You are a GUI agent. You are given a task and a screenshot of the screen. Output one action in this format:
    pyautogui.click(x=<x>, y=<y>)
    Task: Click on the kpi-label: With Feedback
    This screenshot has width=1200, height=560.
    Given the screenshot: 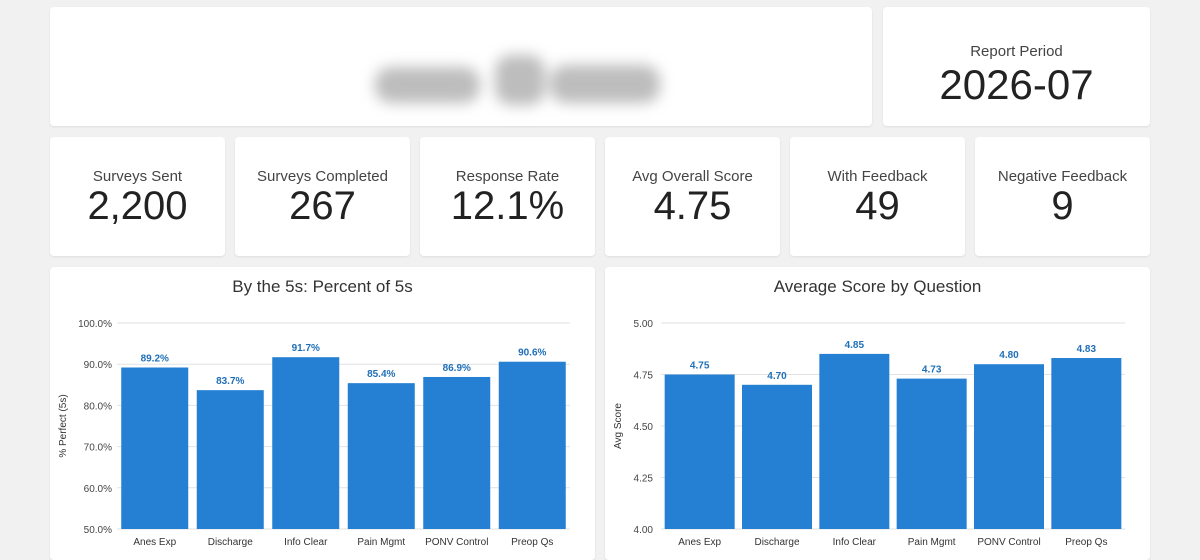 What is the action you would take?
    pyautogui.click(x=877, y=176)
    